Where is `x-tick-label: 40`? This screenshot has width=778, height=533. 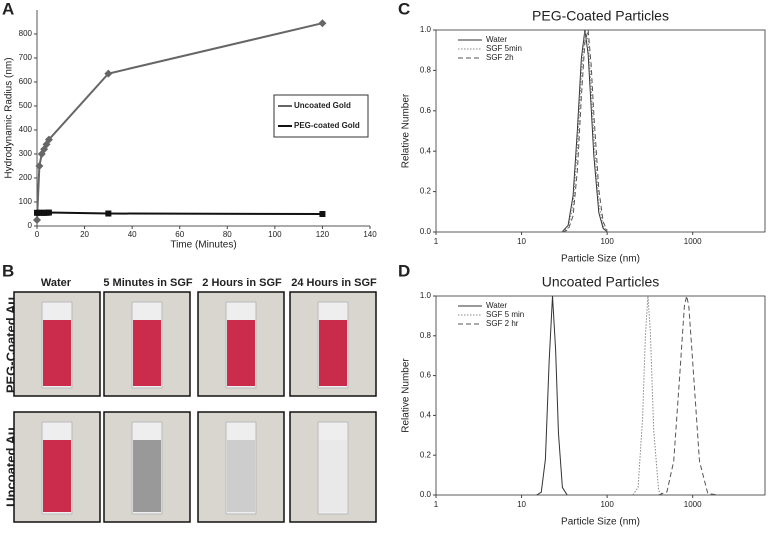
x-tick-label: 40 is located at coordinates (132, 234).